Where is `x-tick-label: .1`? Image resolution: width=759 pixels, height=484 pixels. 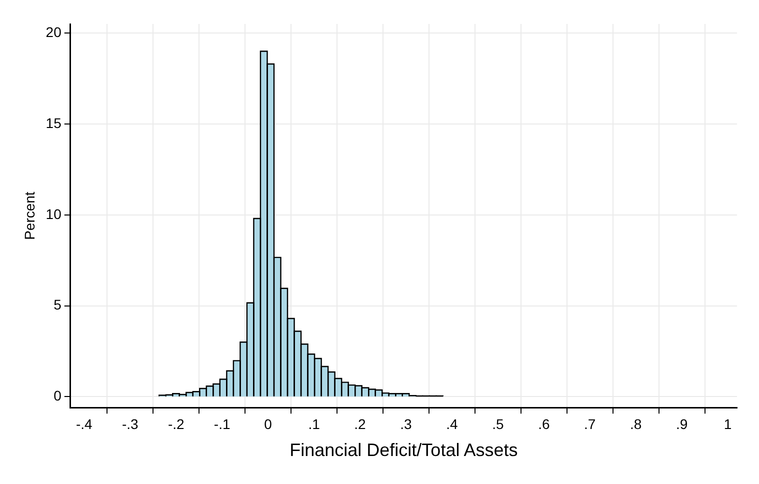 x-tick-label: .1 is located at coordinates (314, 424).